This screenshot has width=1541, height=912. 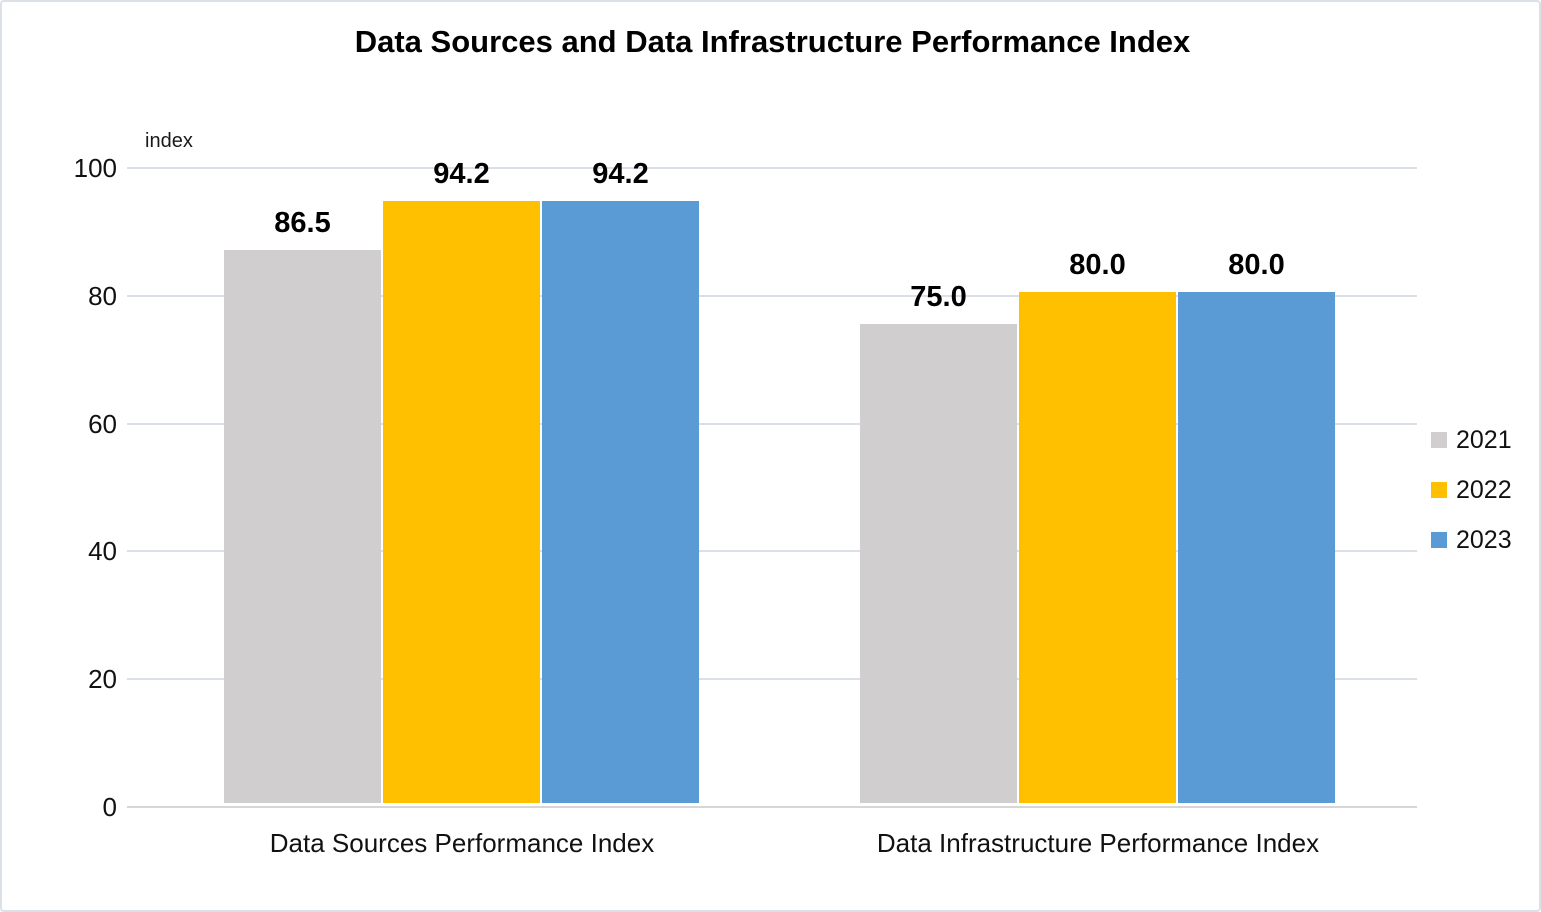 I want to click on legend-label-2023: 2023, so click(x=1484, y=540).